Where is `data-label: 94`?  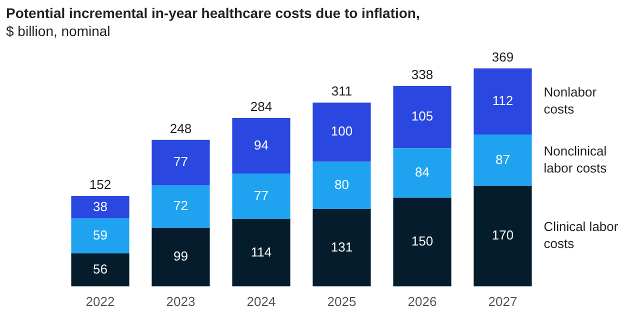 data-label: 94 is located at coordinates (261, 144).